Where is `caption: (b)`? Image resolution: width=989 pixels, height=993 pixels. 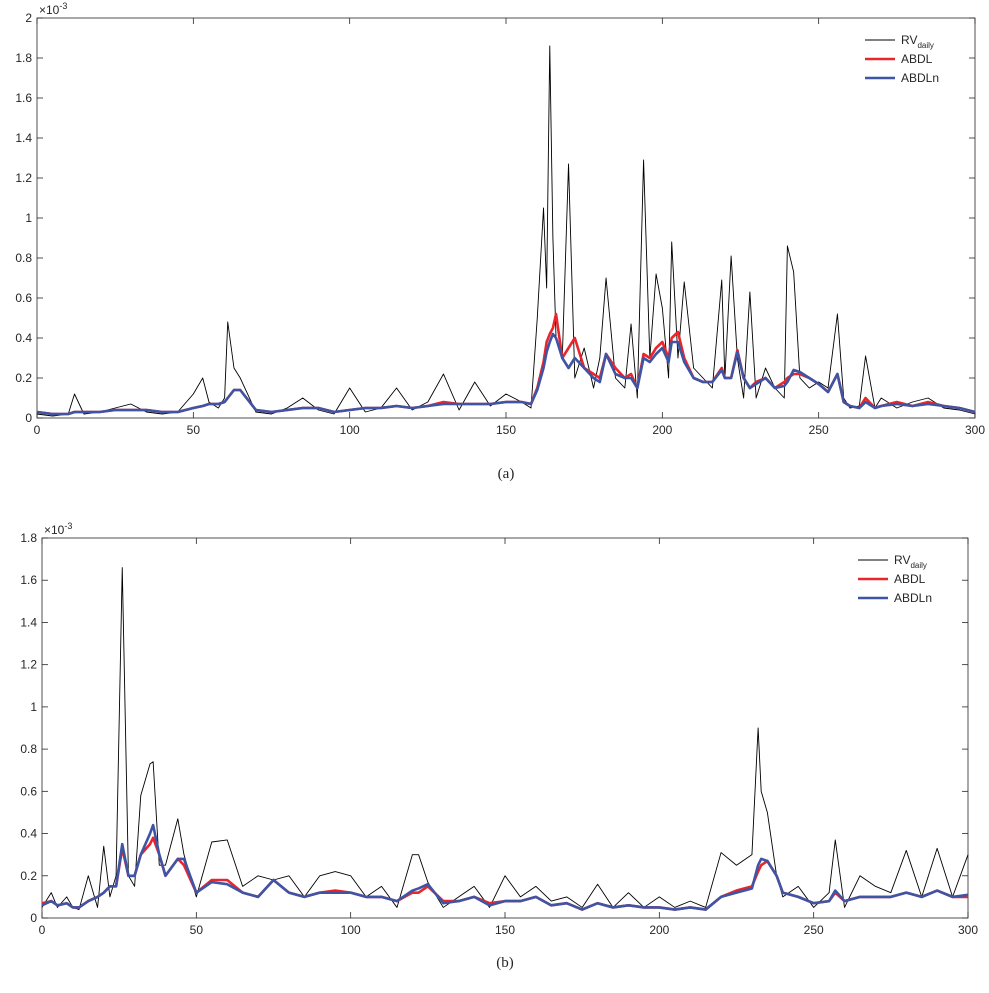
caption: (b) is located at coordinates (505, 963).